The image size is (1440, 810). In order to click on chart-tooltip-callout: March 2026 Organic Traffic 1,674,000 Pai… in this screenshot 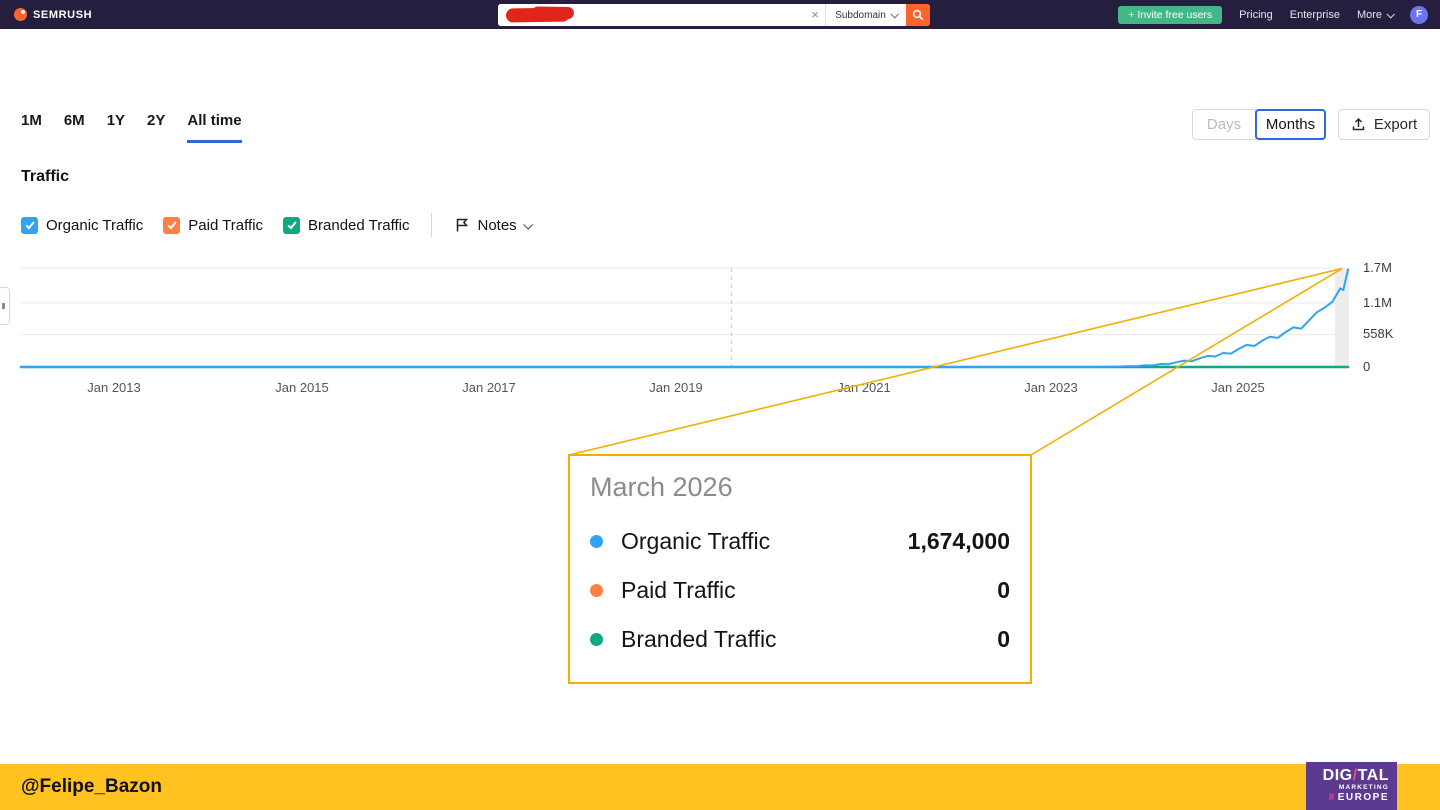, I will do `click(800, 569)`.